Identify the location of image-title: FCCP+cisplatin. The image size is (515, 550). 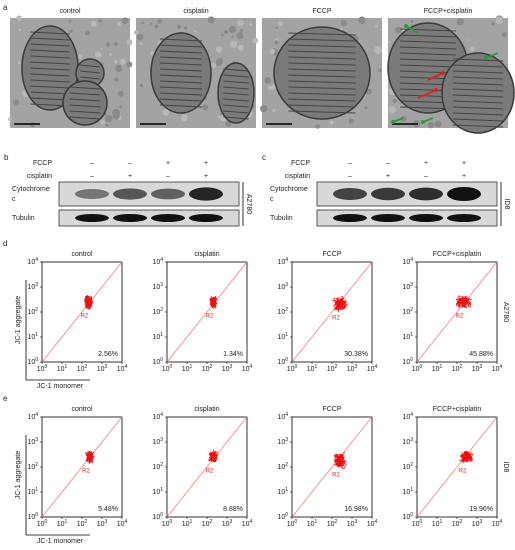
(448, 11).